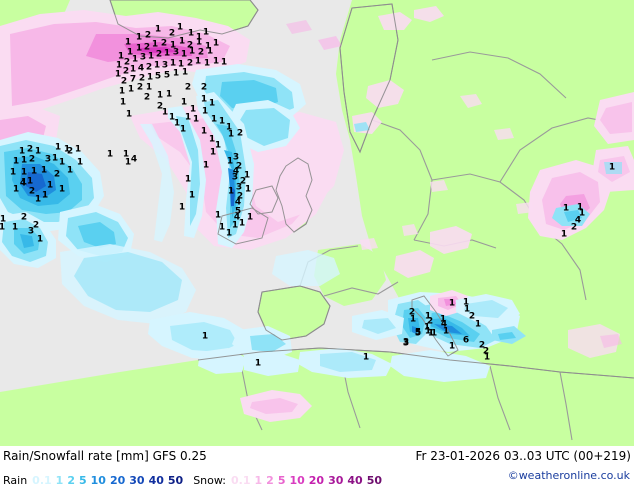 The image size is (634, 490). I want to click on snow-scale-values: 0.1 1 2 5 10 20 30 40 50, so click(308, 478).